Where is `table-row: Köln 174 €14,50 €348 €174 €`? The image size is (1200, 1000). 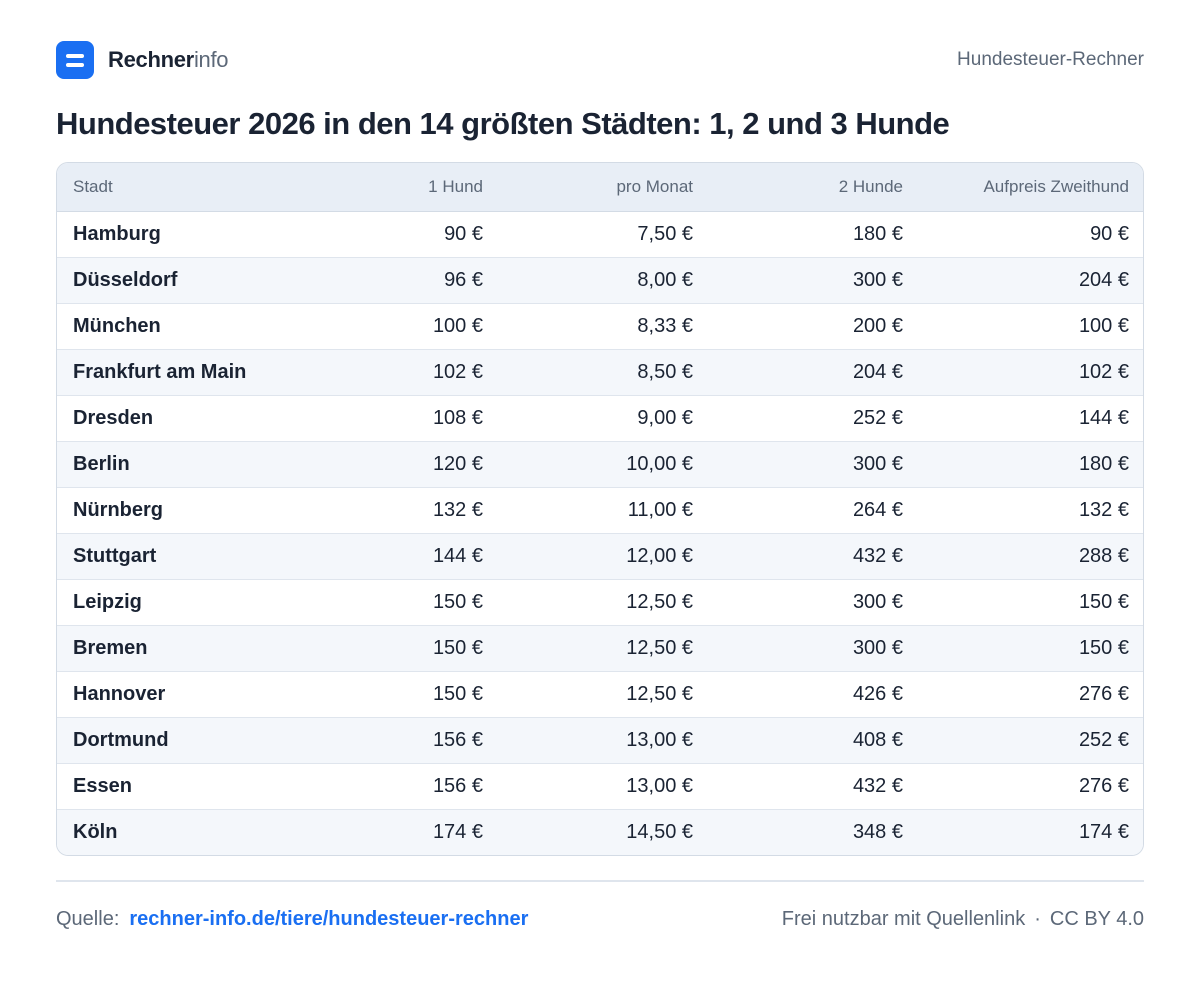
table-row: Köln 174 €14,50 €348 €174 € is located at coordinates (600, 831).